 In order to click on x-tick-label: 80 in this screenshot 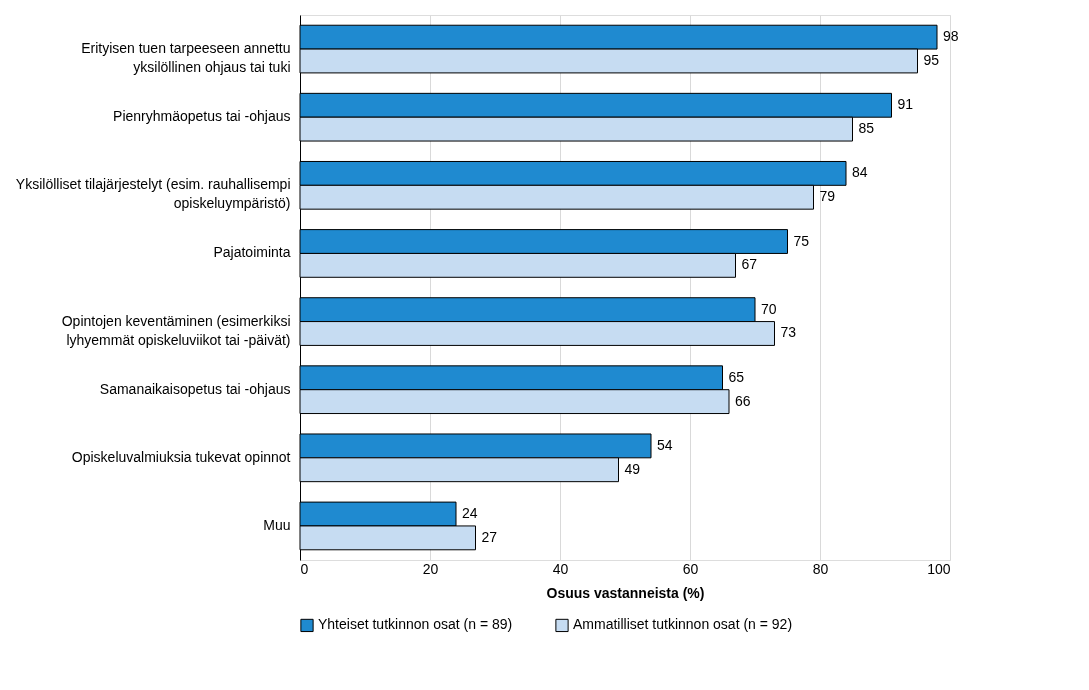, I will do `click(820, 568)`.